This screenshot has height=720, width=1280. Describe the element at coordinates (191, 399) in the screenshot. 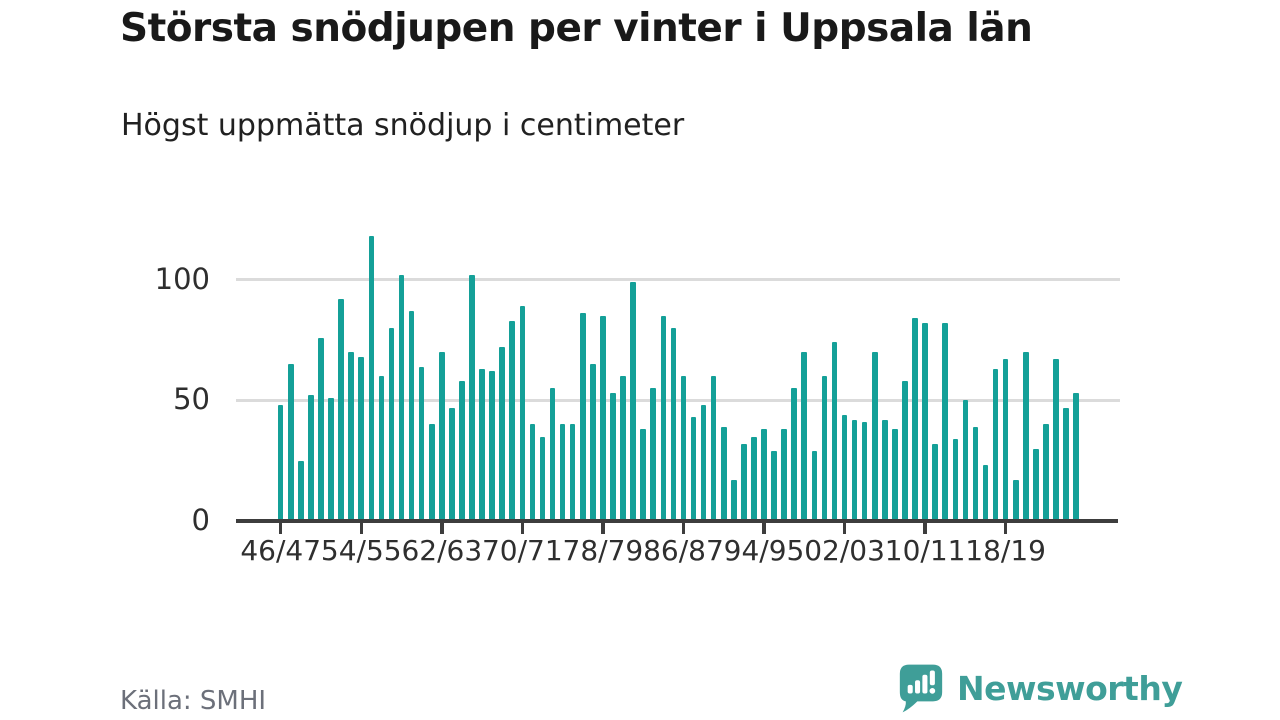

I see `y-axis-label-50: 50` at that location.